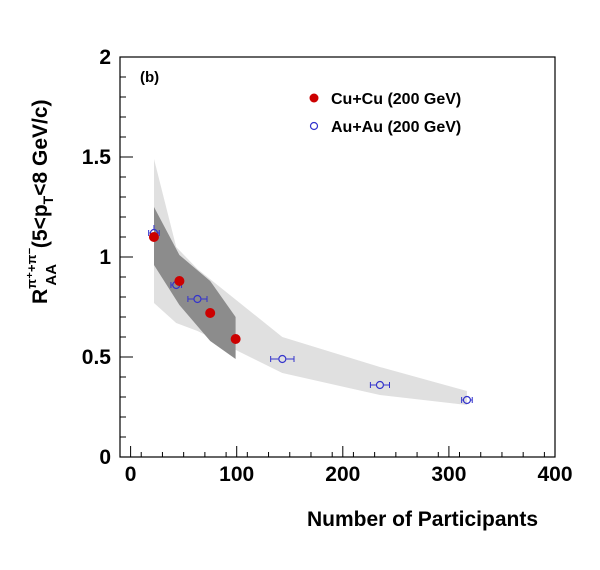  What do you see at coordinates (314, 98) in the screenshot?
I see `legend-marker-cucu` at bounding box center [314, 98].